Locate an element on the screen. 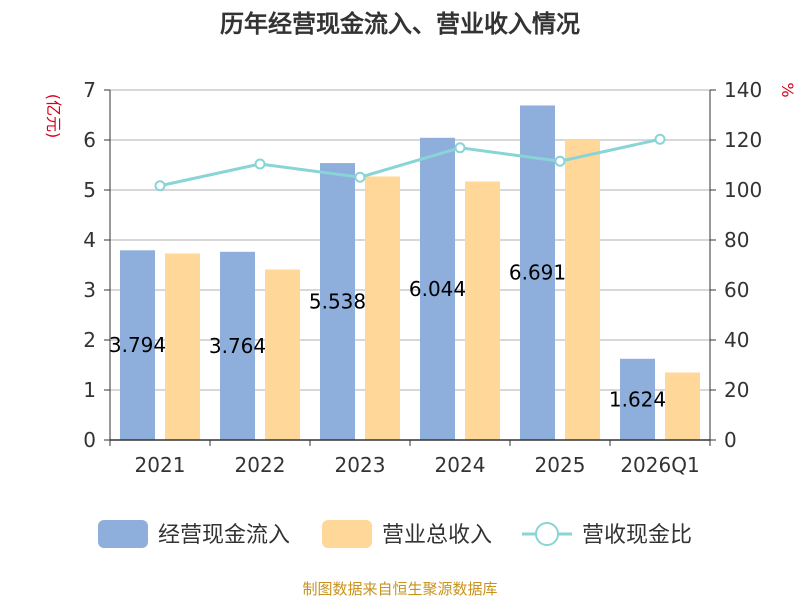 This screenshot has height=600, width=800. x-tick-label: 2022 is located at coordinates (260, 465).